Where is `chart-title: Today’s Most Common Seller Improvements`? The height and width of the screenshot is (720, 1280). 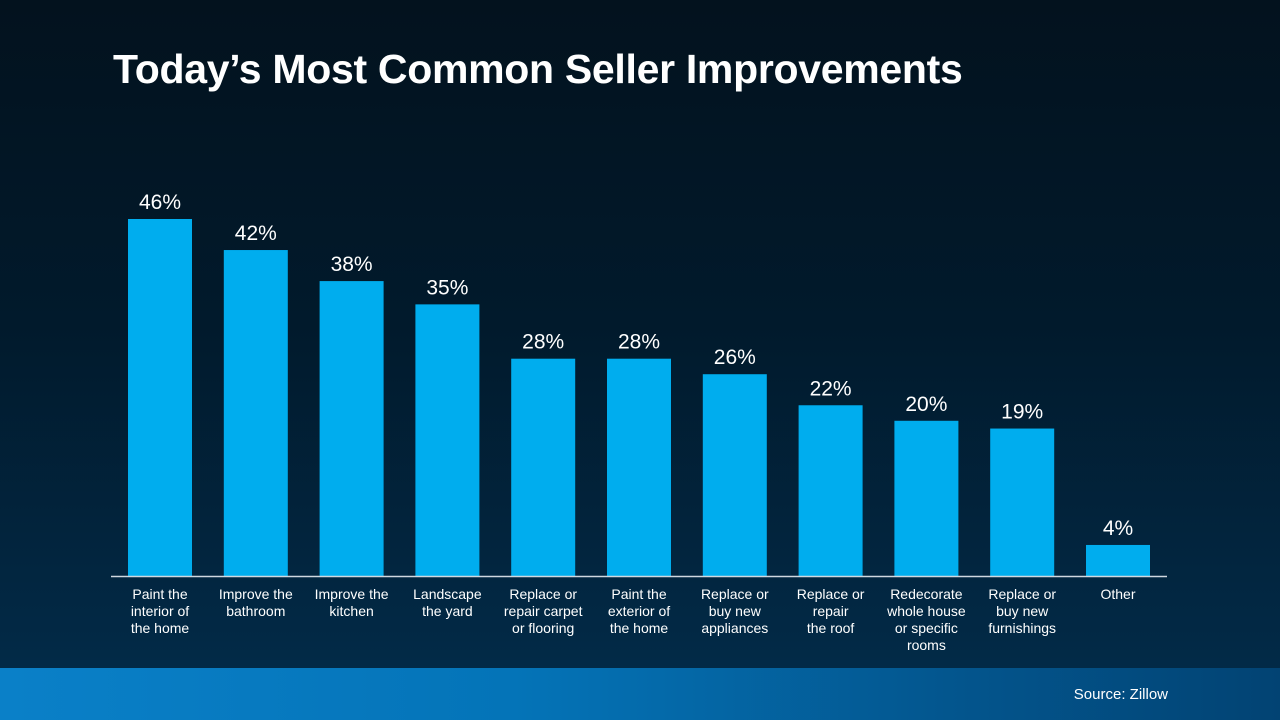
chart-title: Today’s Most Common Seller Improvements is located at coordinates (538, 69).